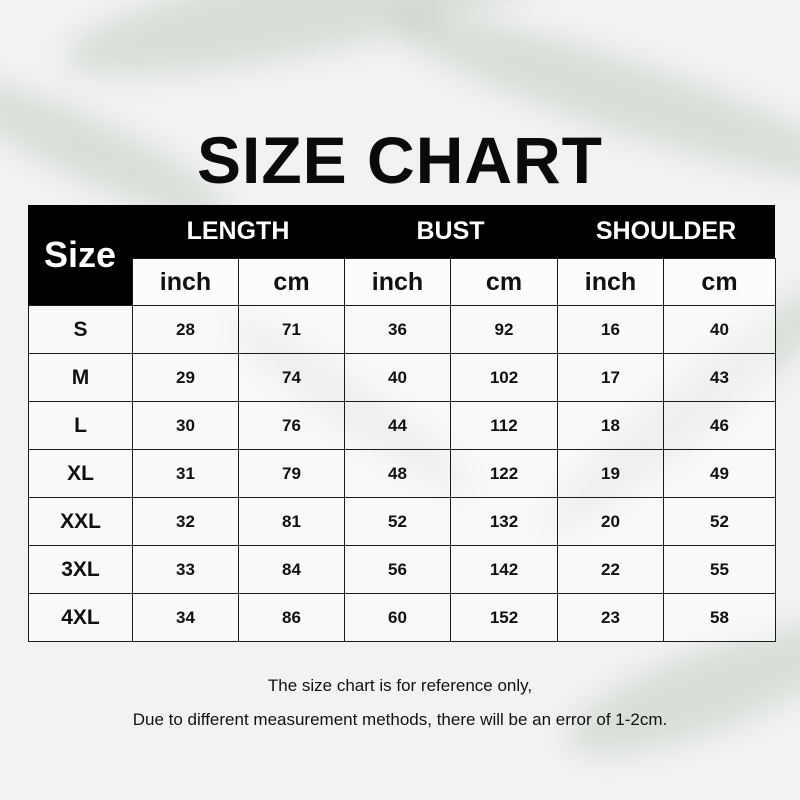 This screenshot has width=800, height=800. What do you see at coordinates (397, 425) in the screenshot?
I see `table-cell: 44` at bounding box center [397, 425].